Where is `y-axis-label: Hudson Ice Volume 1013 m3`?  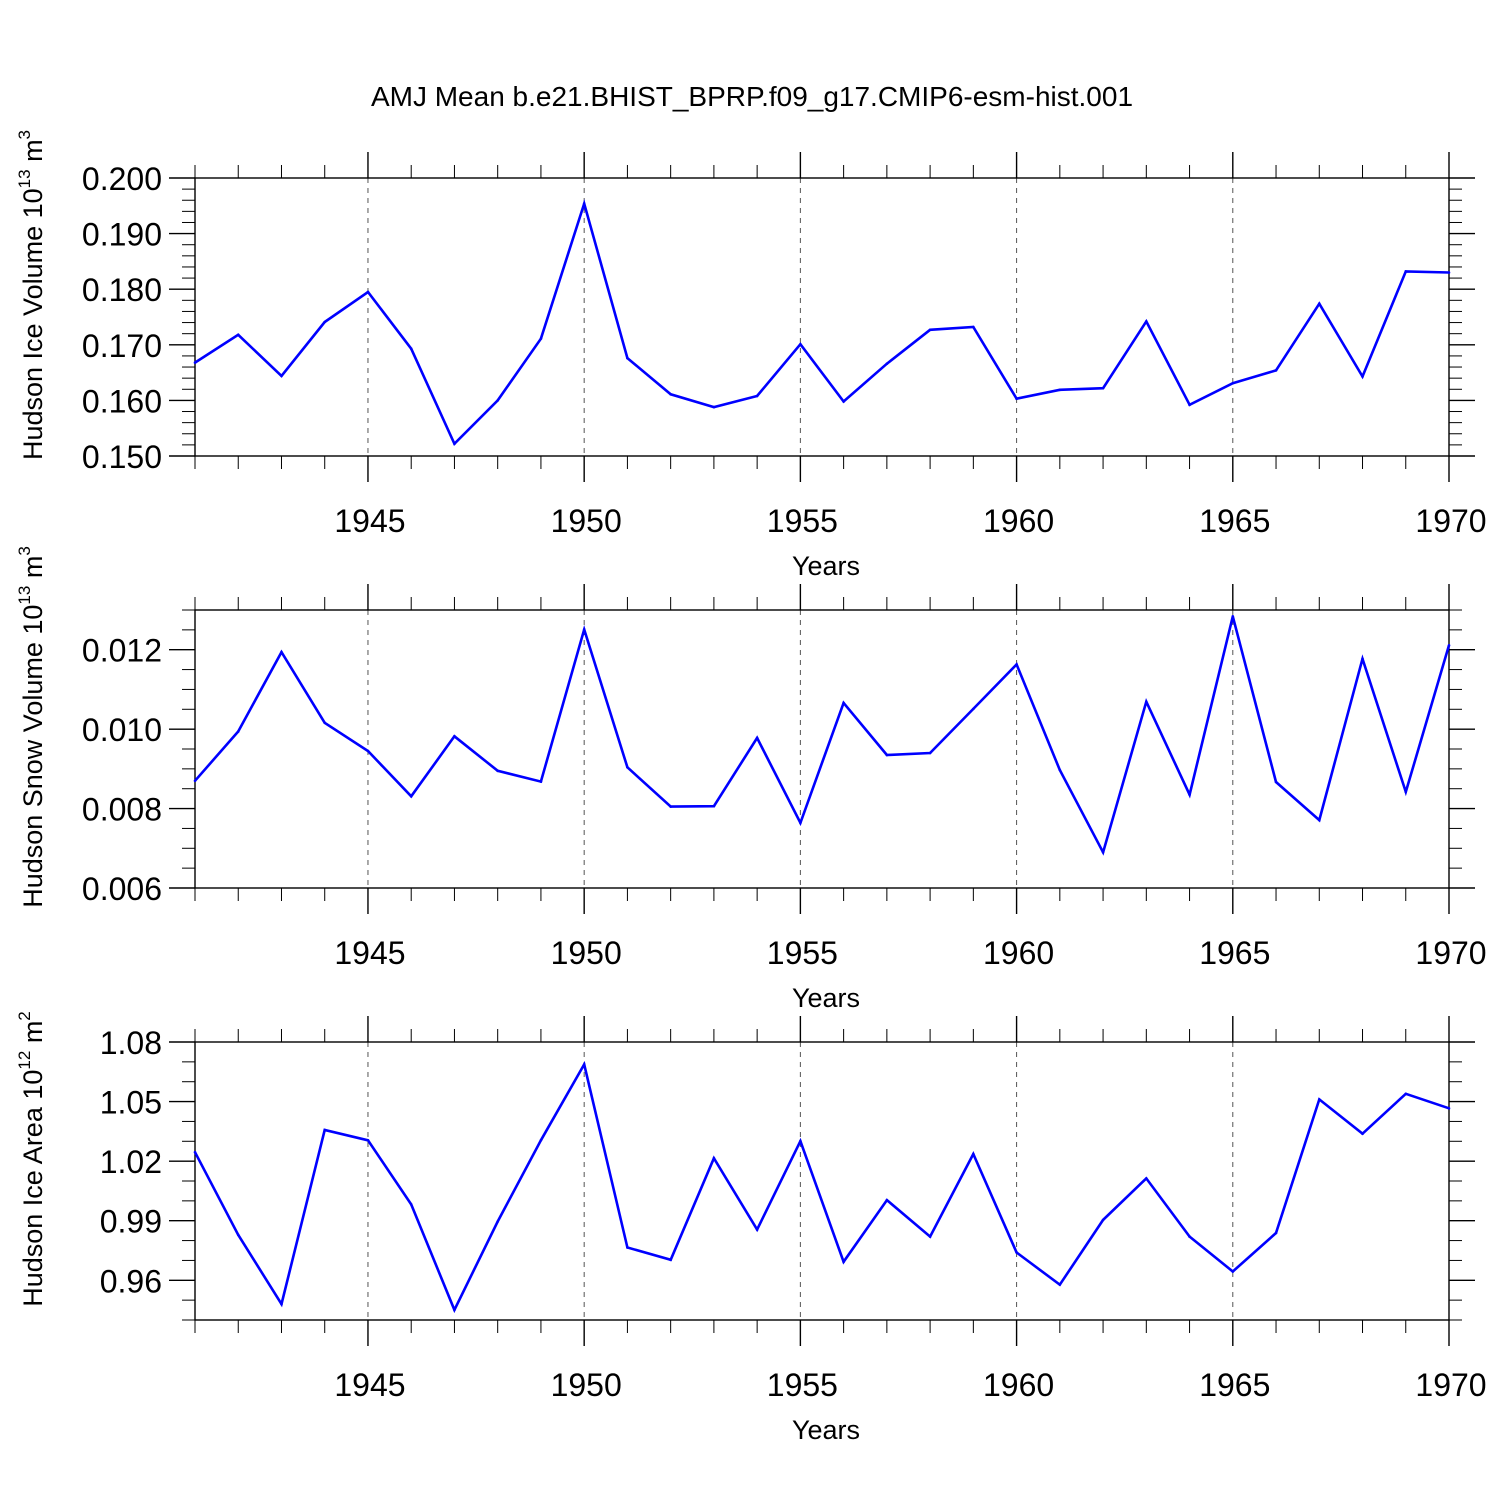
y-axis-label: Hudson Ice Volume 1013 m3 is located at coordinates (31, 295).